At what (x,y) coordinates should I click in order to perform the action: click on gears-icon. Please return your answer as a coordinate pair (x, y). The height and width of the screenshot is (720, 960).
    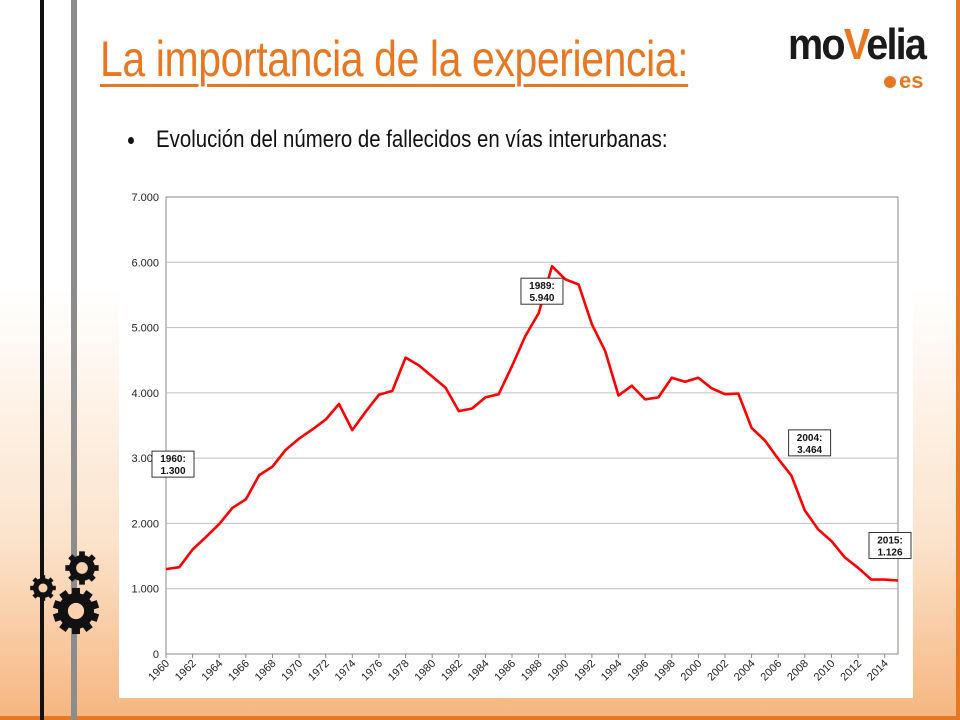
    Looking at the image, I should click on (65, 593).